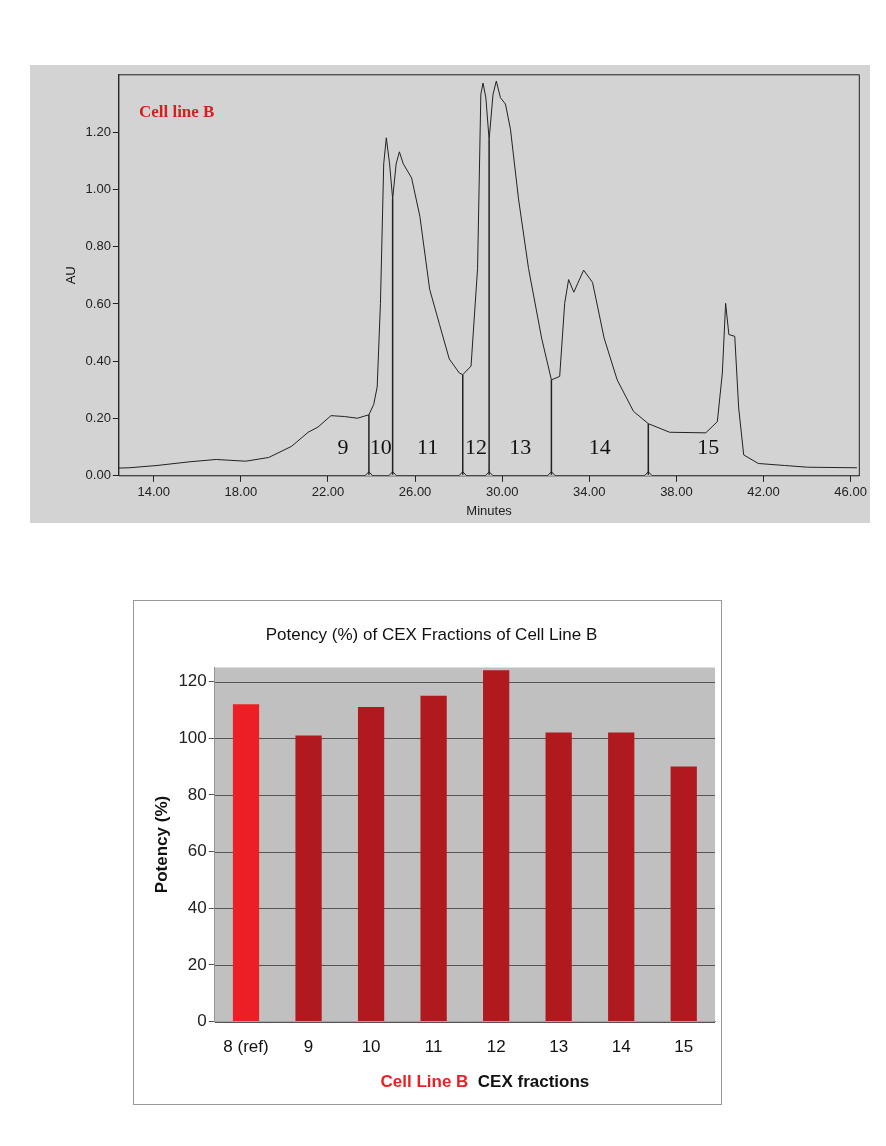  I want to click on x-tick-label: 22.00, so click(328, 492).